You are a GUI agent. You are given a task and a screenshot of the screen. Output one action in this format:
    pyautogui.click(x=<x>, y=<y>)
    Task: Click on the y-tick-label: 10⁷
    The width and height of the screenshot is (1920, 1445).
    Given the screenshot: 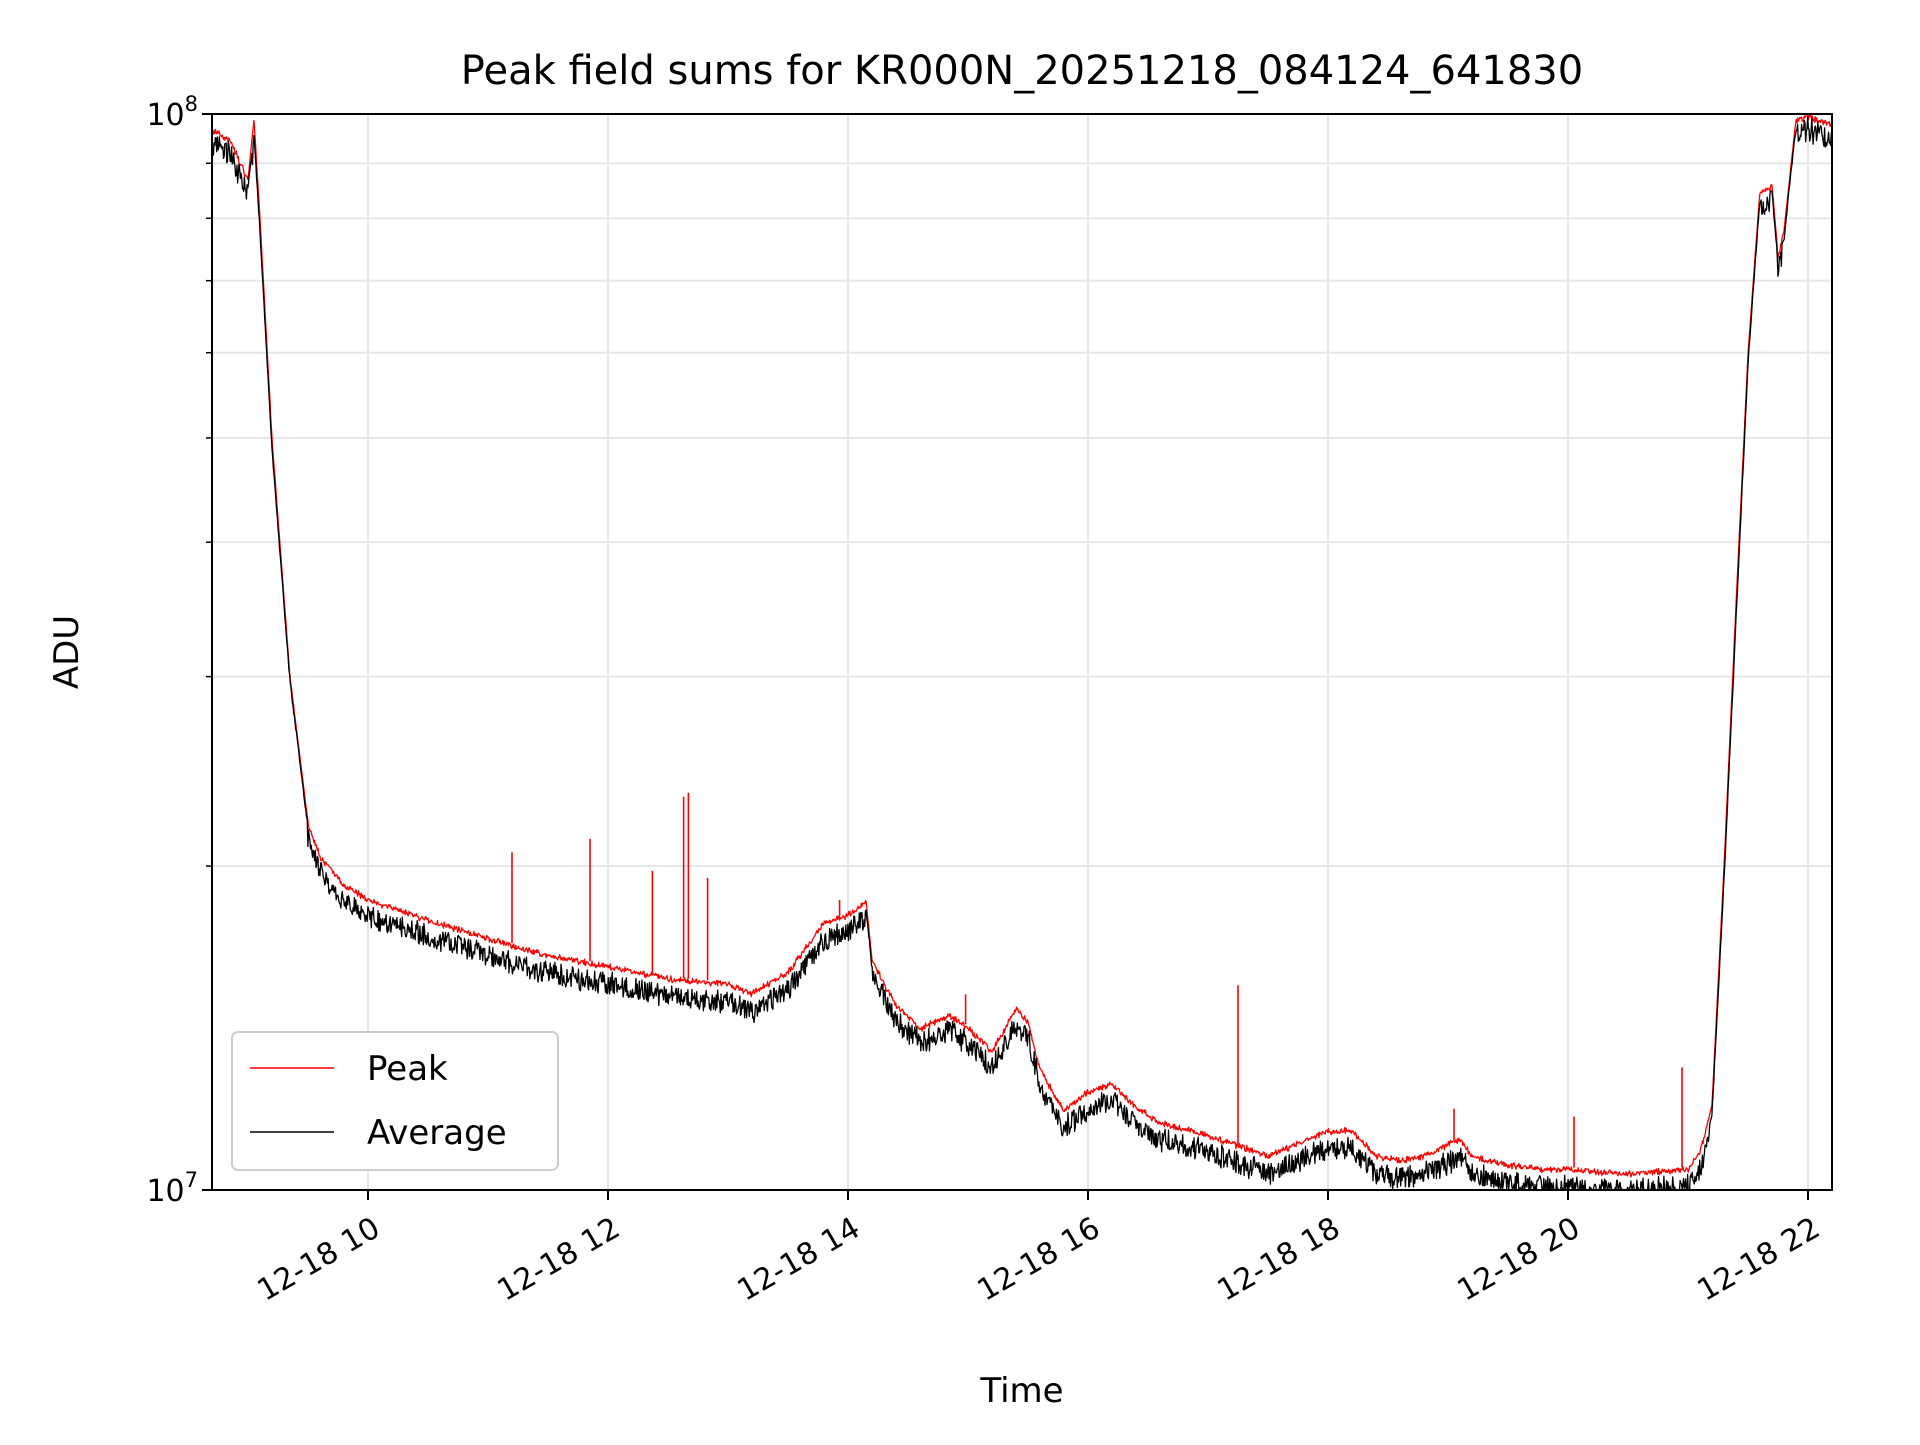 What is the action you would take?
    pyautogui.click(x=172, y=1188)
    